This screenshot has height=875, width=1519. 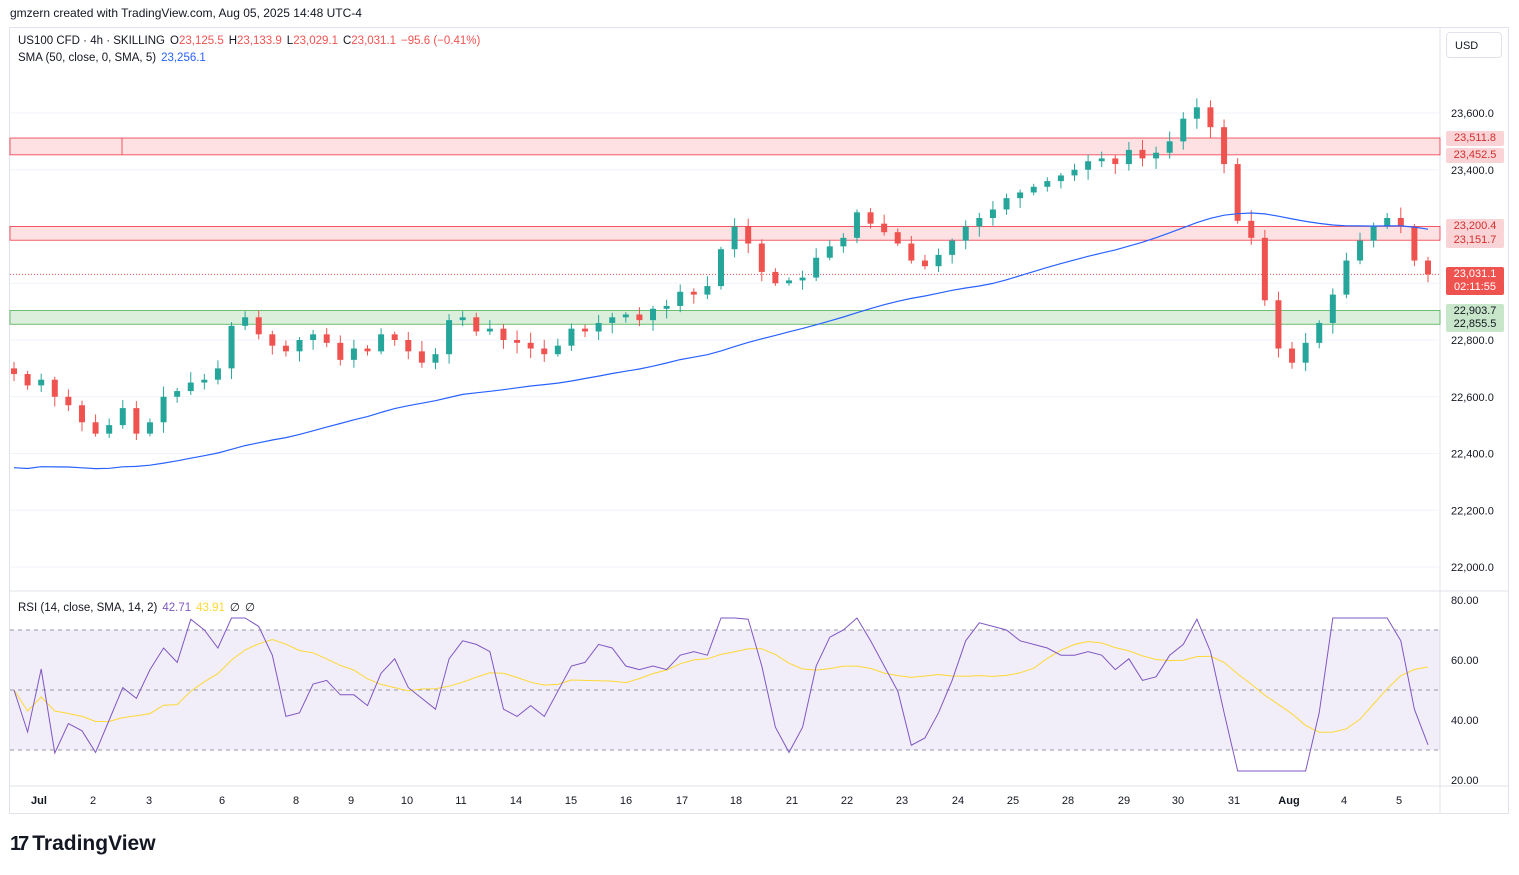 I want to click on time-tick-label: 6, so click(x=222, y=801).